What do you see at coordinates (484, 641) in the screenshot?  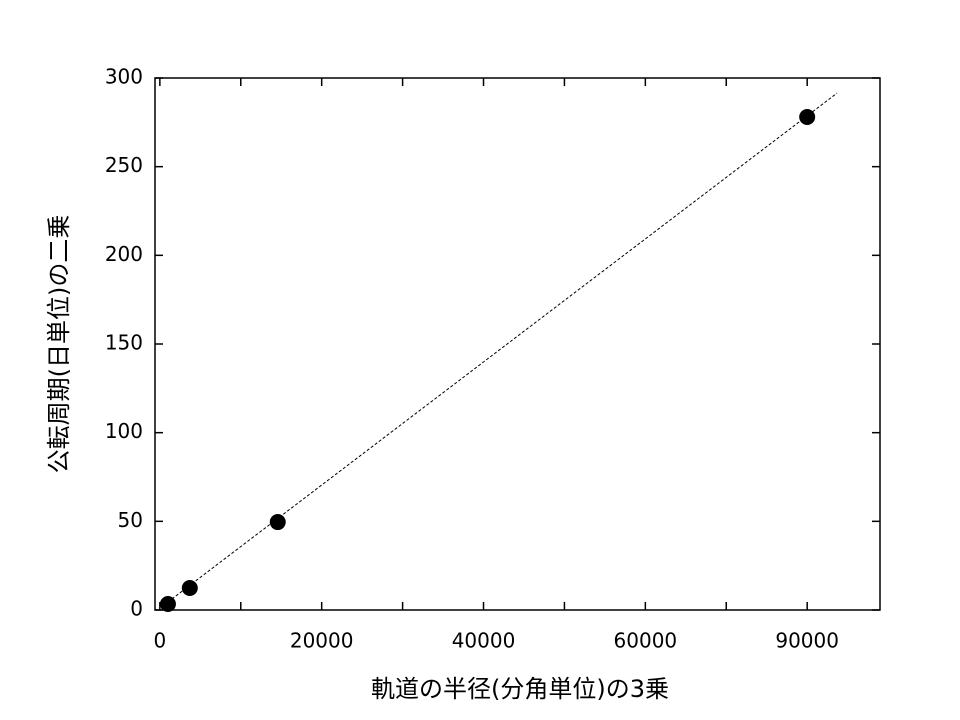 I see `x-tick-label: 40000` at bounding box center [484, 641].